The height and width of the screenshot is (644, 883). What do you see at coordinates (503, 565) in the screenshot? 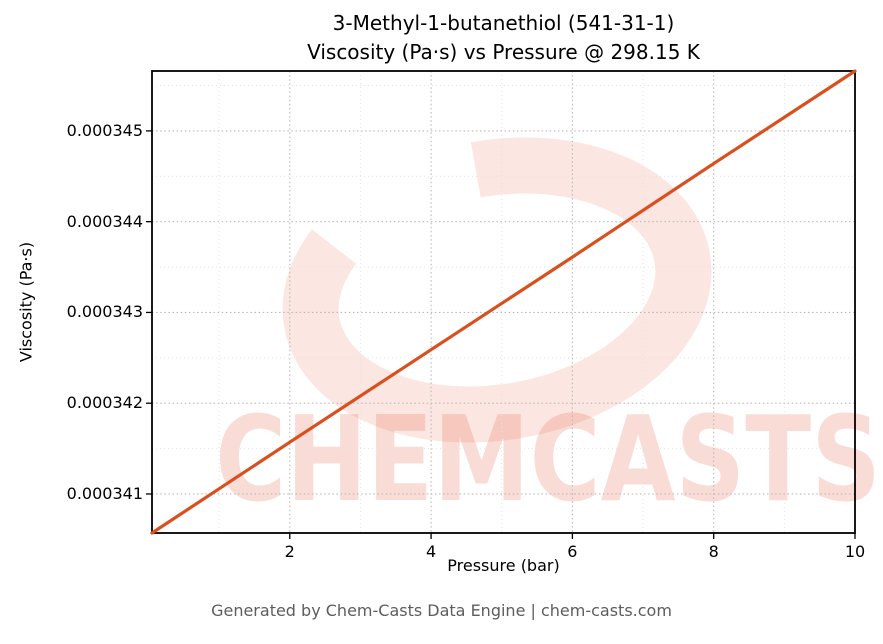
I see `x-axis-label: Pressure (bar)` at bounding box center [503, 565].